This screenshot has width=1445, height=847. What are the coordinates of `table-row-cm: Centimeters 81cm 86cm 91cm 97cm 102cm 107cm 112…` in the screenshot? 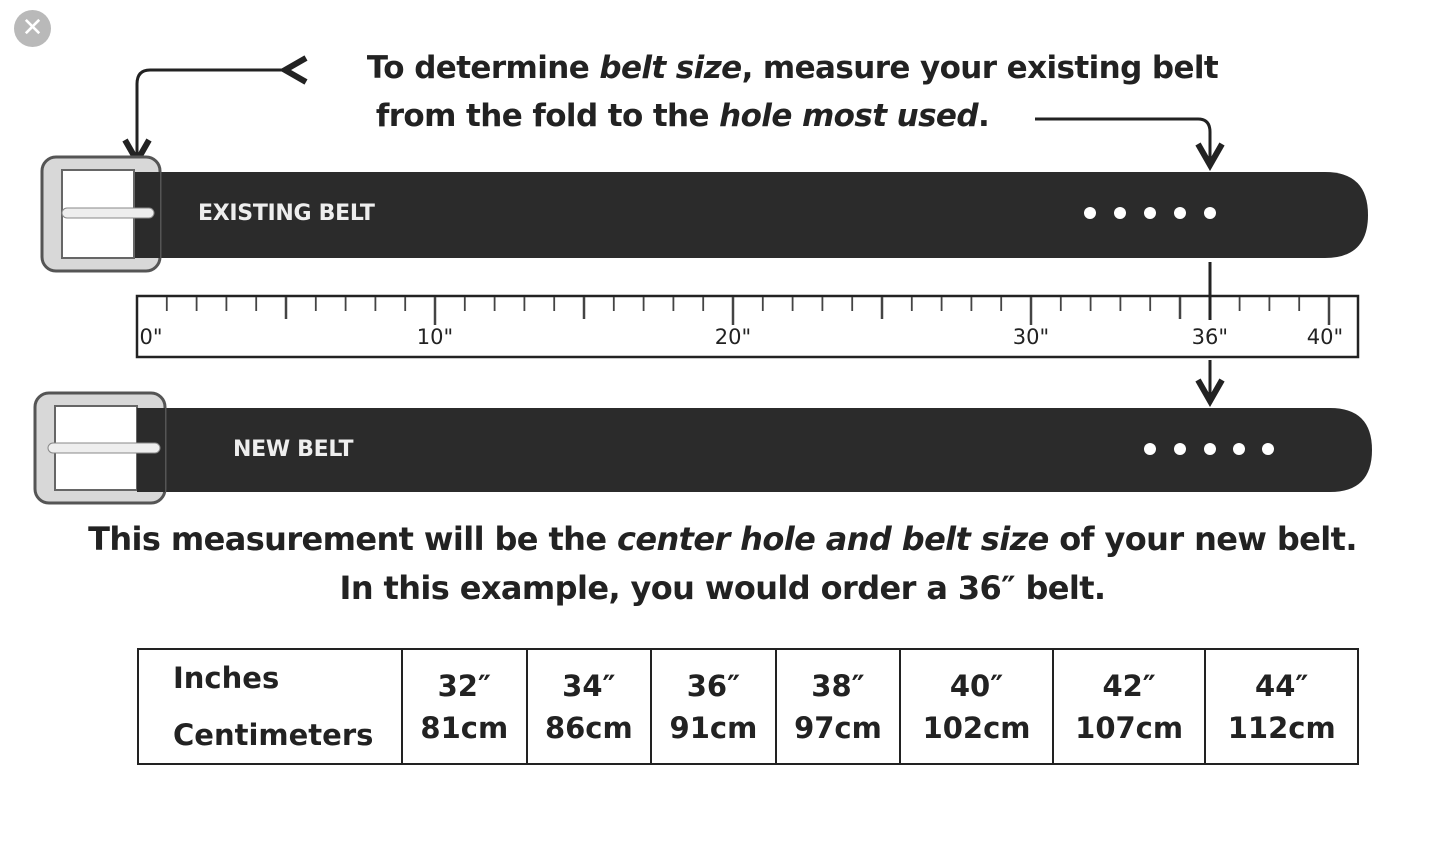 It's located at (748, 735).